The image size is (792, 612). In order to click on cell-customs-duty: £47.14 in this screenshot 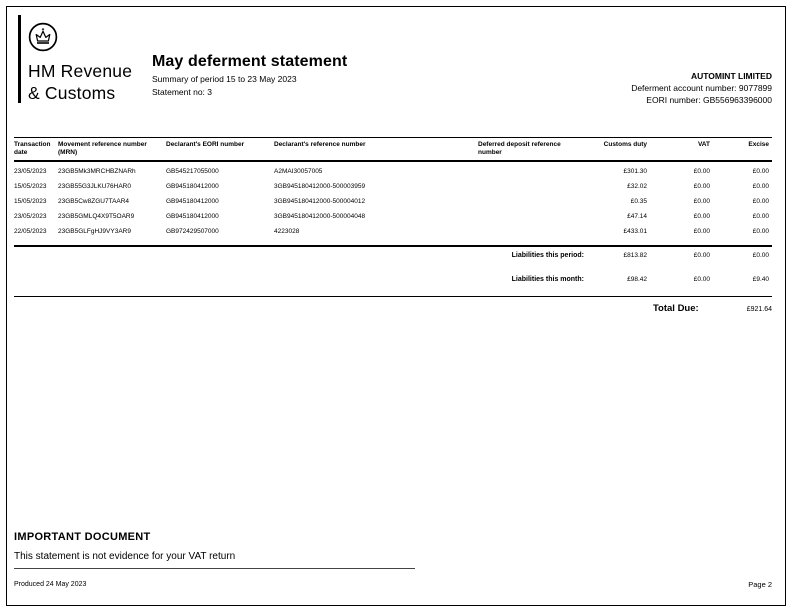, I will do `click(637, 216)`.